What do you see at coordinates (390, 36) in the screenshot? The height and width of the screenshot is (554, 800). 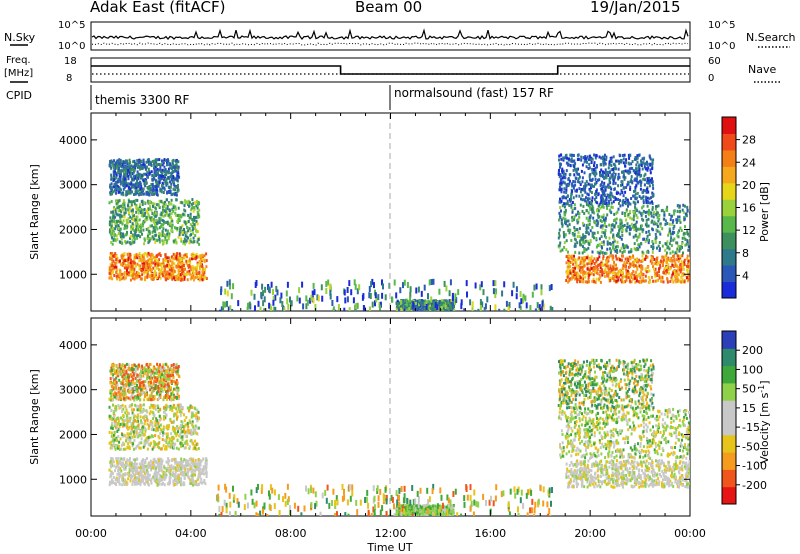 I see `noise-panel-frame` at bounding box center [390, 36].